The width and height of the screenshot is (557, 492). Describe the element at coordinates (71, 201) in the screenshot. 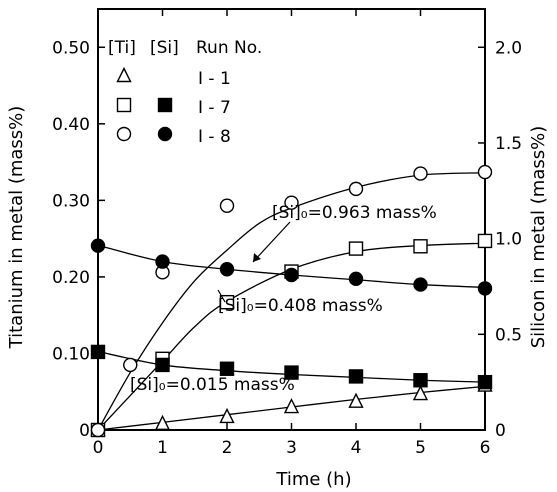

I see `y-left-tick-label: 0.30` at that location.